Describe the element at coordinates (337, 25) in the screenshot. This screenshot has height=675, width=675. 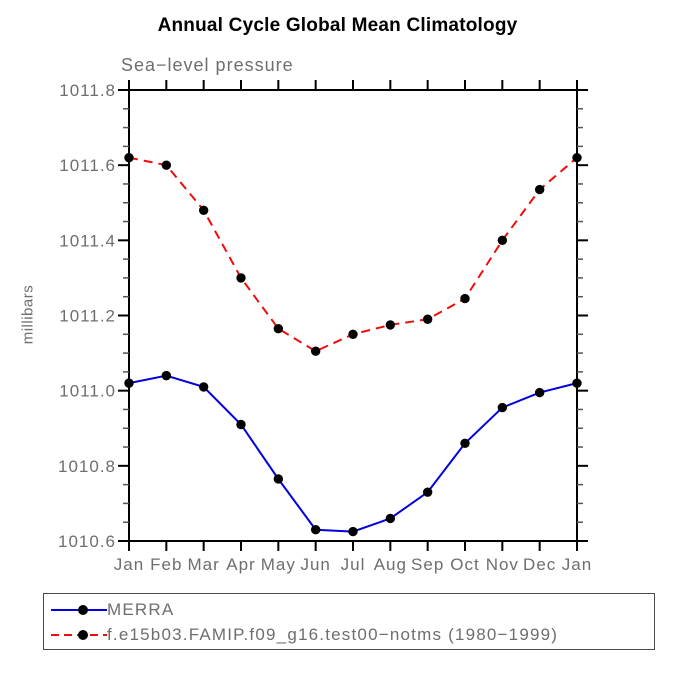
I see `chart-title: Annual Cycle Global Mean Climatology` at that location.